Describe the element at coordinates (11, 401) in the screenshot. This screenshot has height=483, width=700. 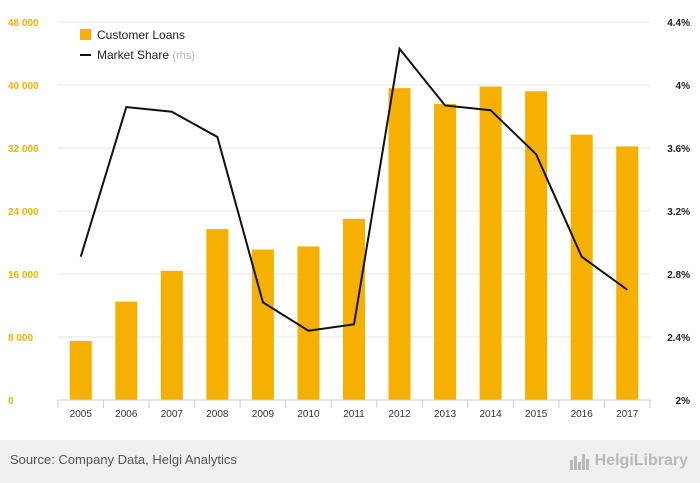
I see `y-left-tick-label: 0` at that location.